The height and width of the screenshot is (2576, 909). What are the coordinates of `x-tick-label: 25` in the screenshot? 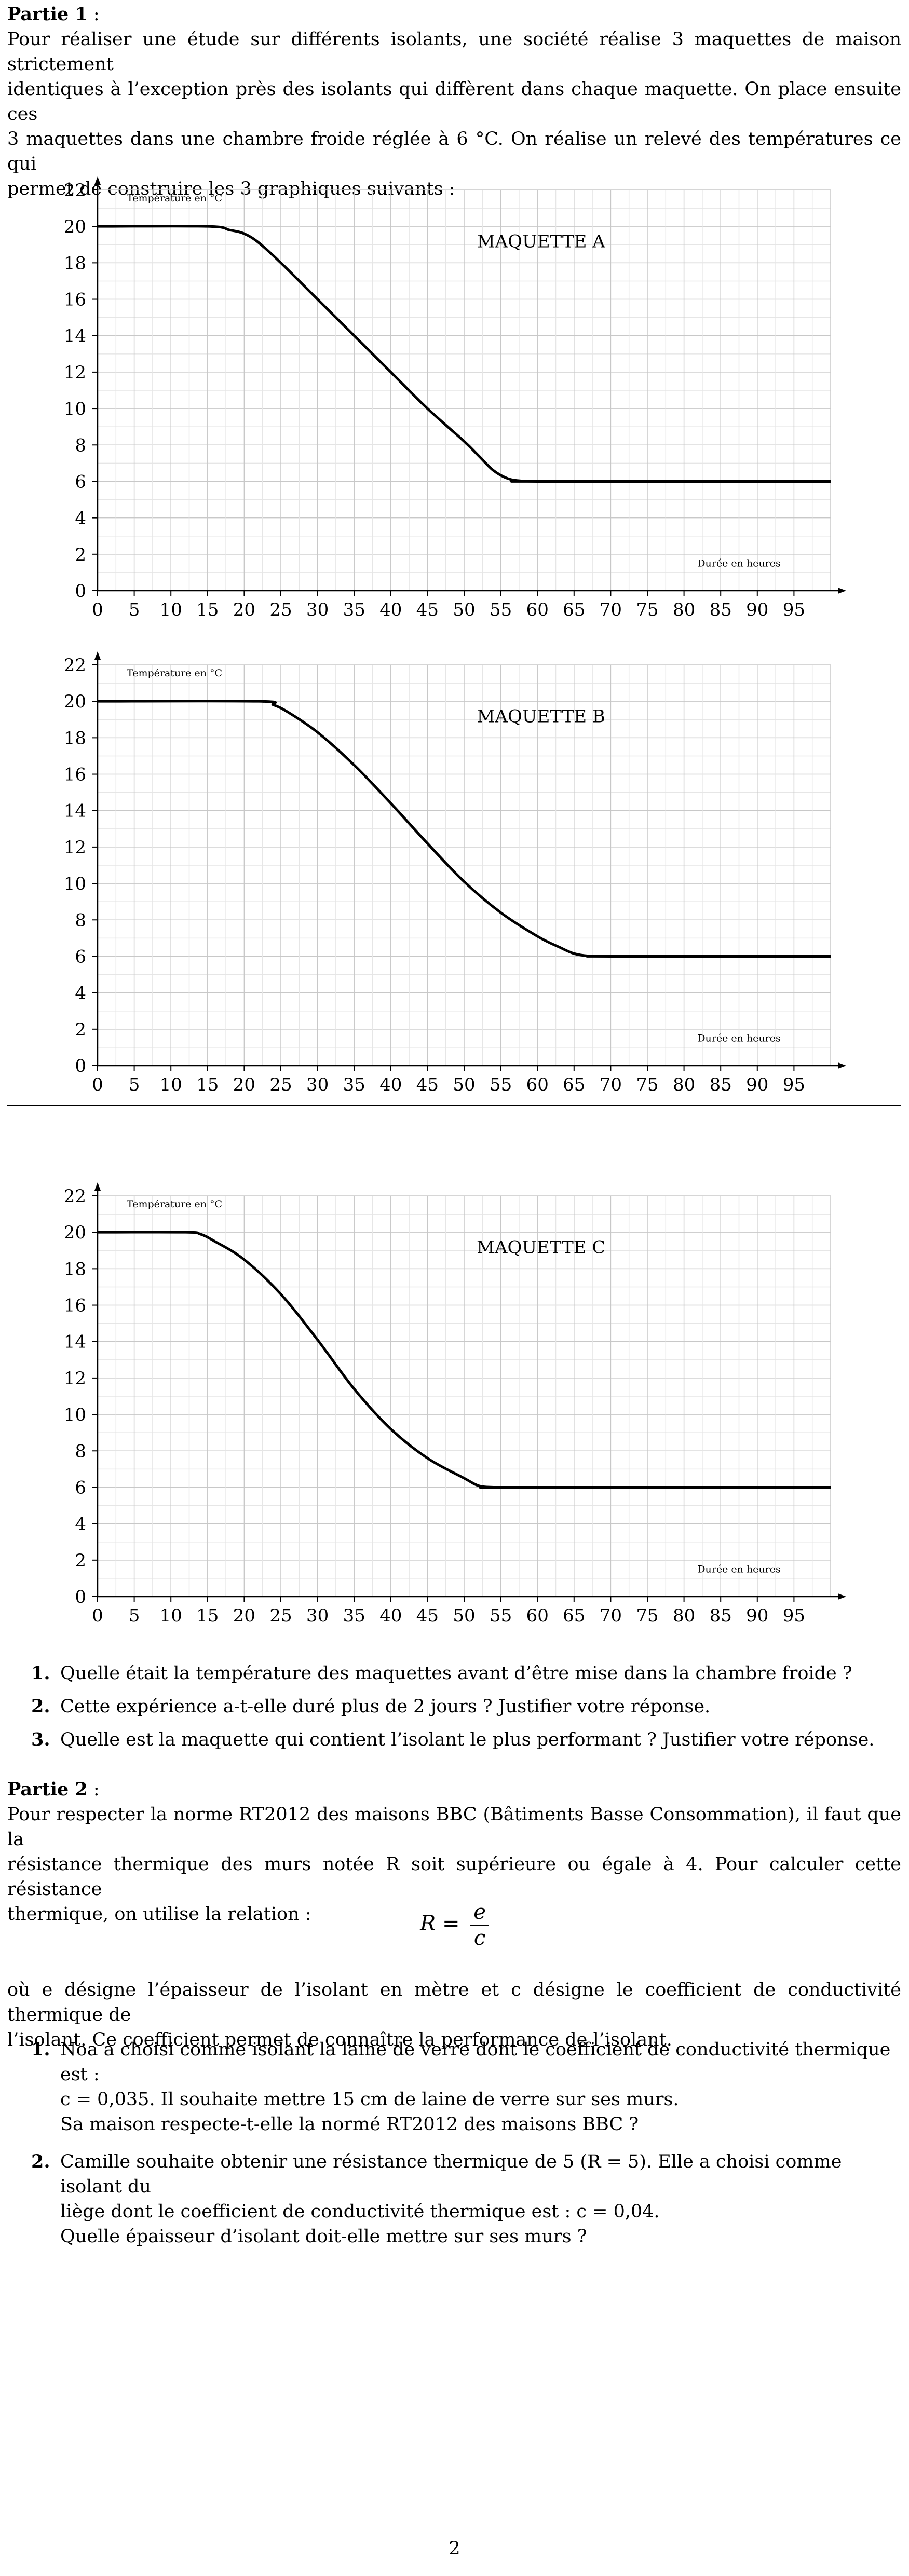 It's located at (280, 608).